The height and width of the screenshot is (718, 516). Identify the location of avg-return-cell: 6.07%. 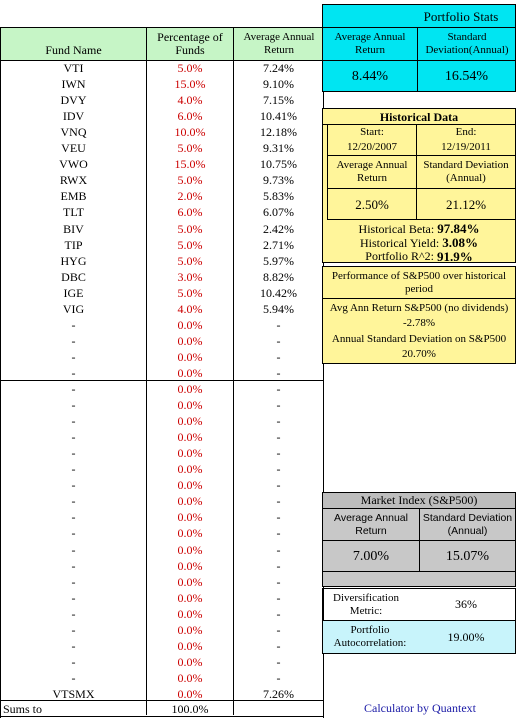
(278, 211).